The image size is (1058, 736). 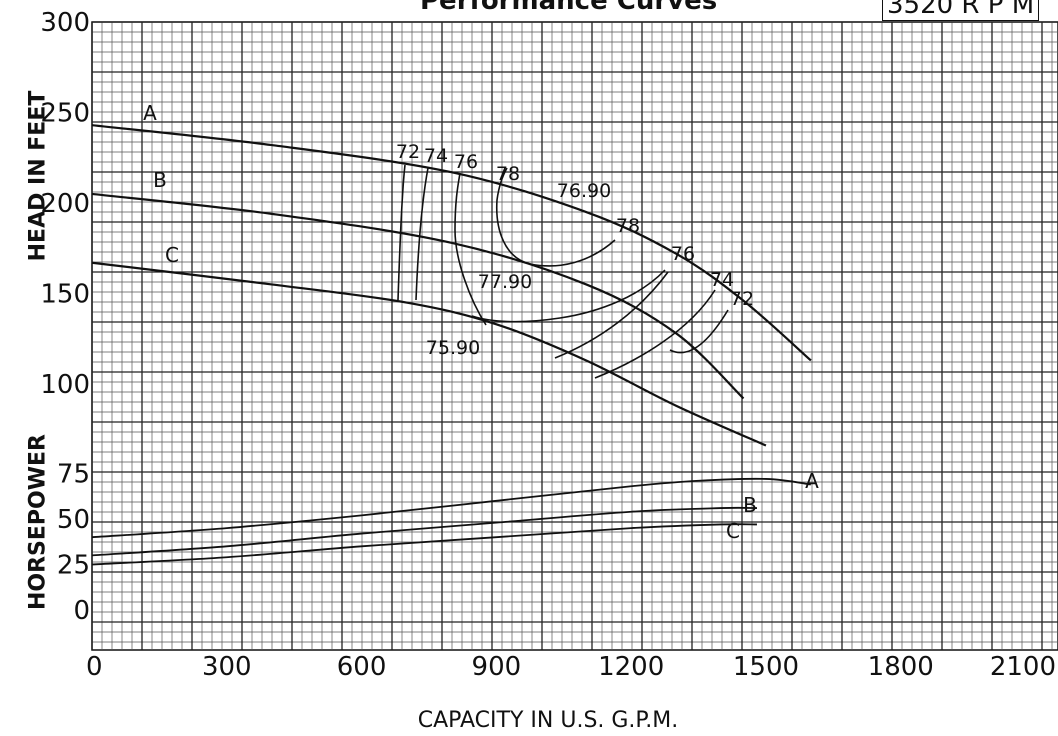 What do you see at coordinates (73, 475) in the screenshot?
I see `hp-tick-label: 75` at bounding box center [73, 475].